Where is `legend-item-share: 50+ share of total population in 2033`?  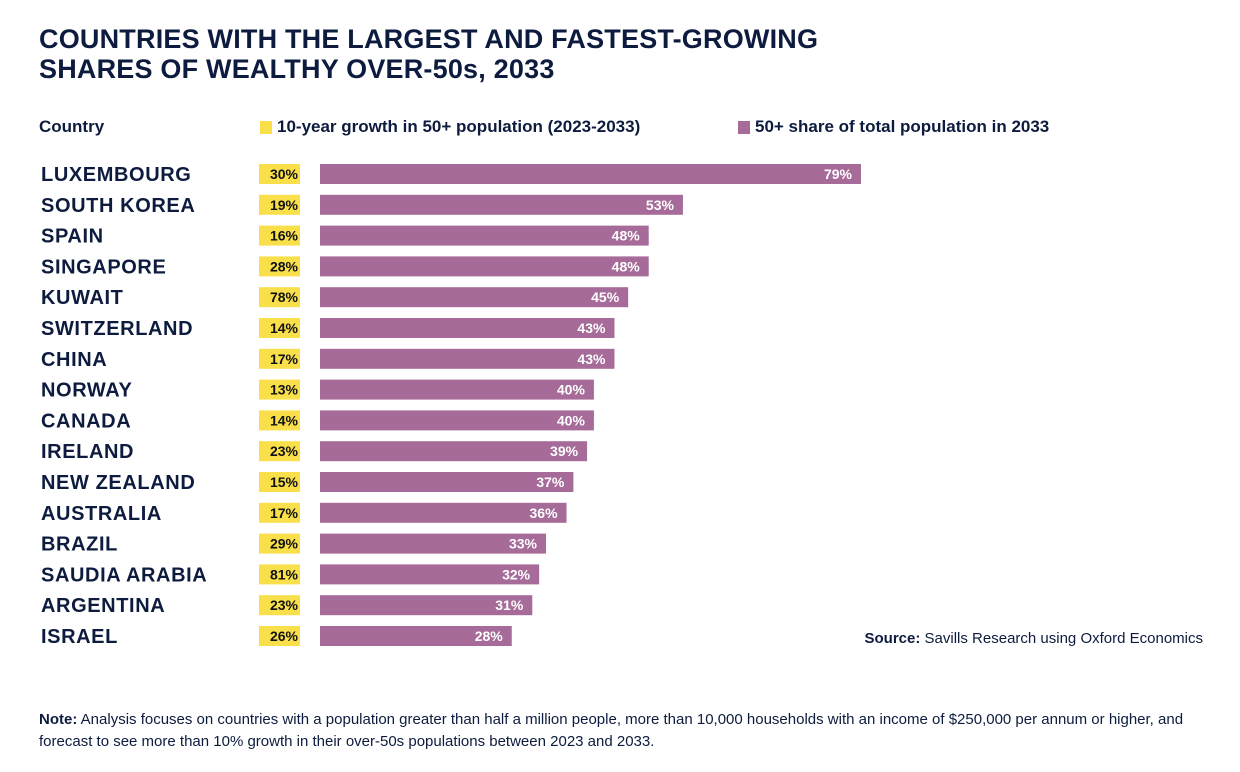
legend-item-share: 50+ share of total population in 2033 is located at coordinates (893, 127).